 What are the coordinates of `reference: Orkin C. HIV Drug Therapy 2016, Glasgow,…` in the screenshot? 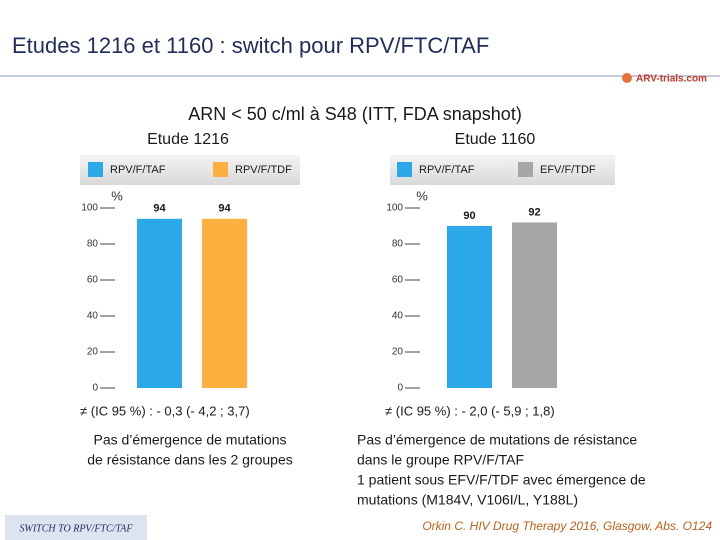 It's located at (567, 526).